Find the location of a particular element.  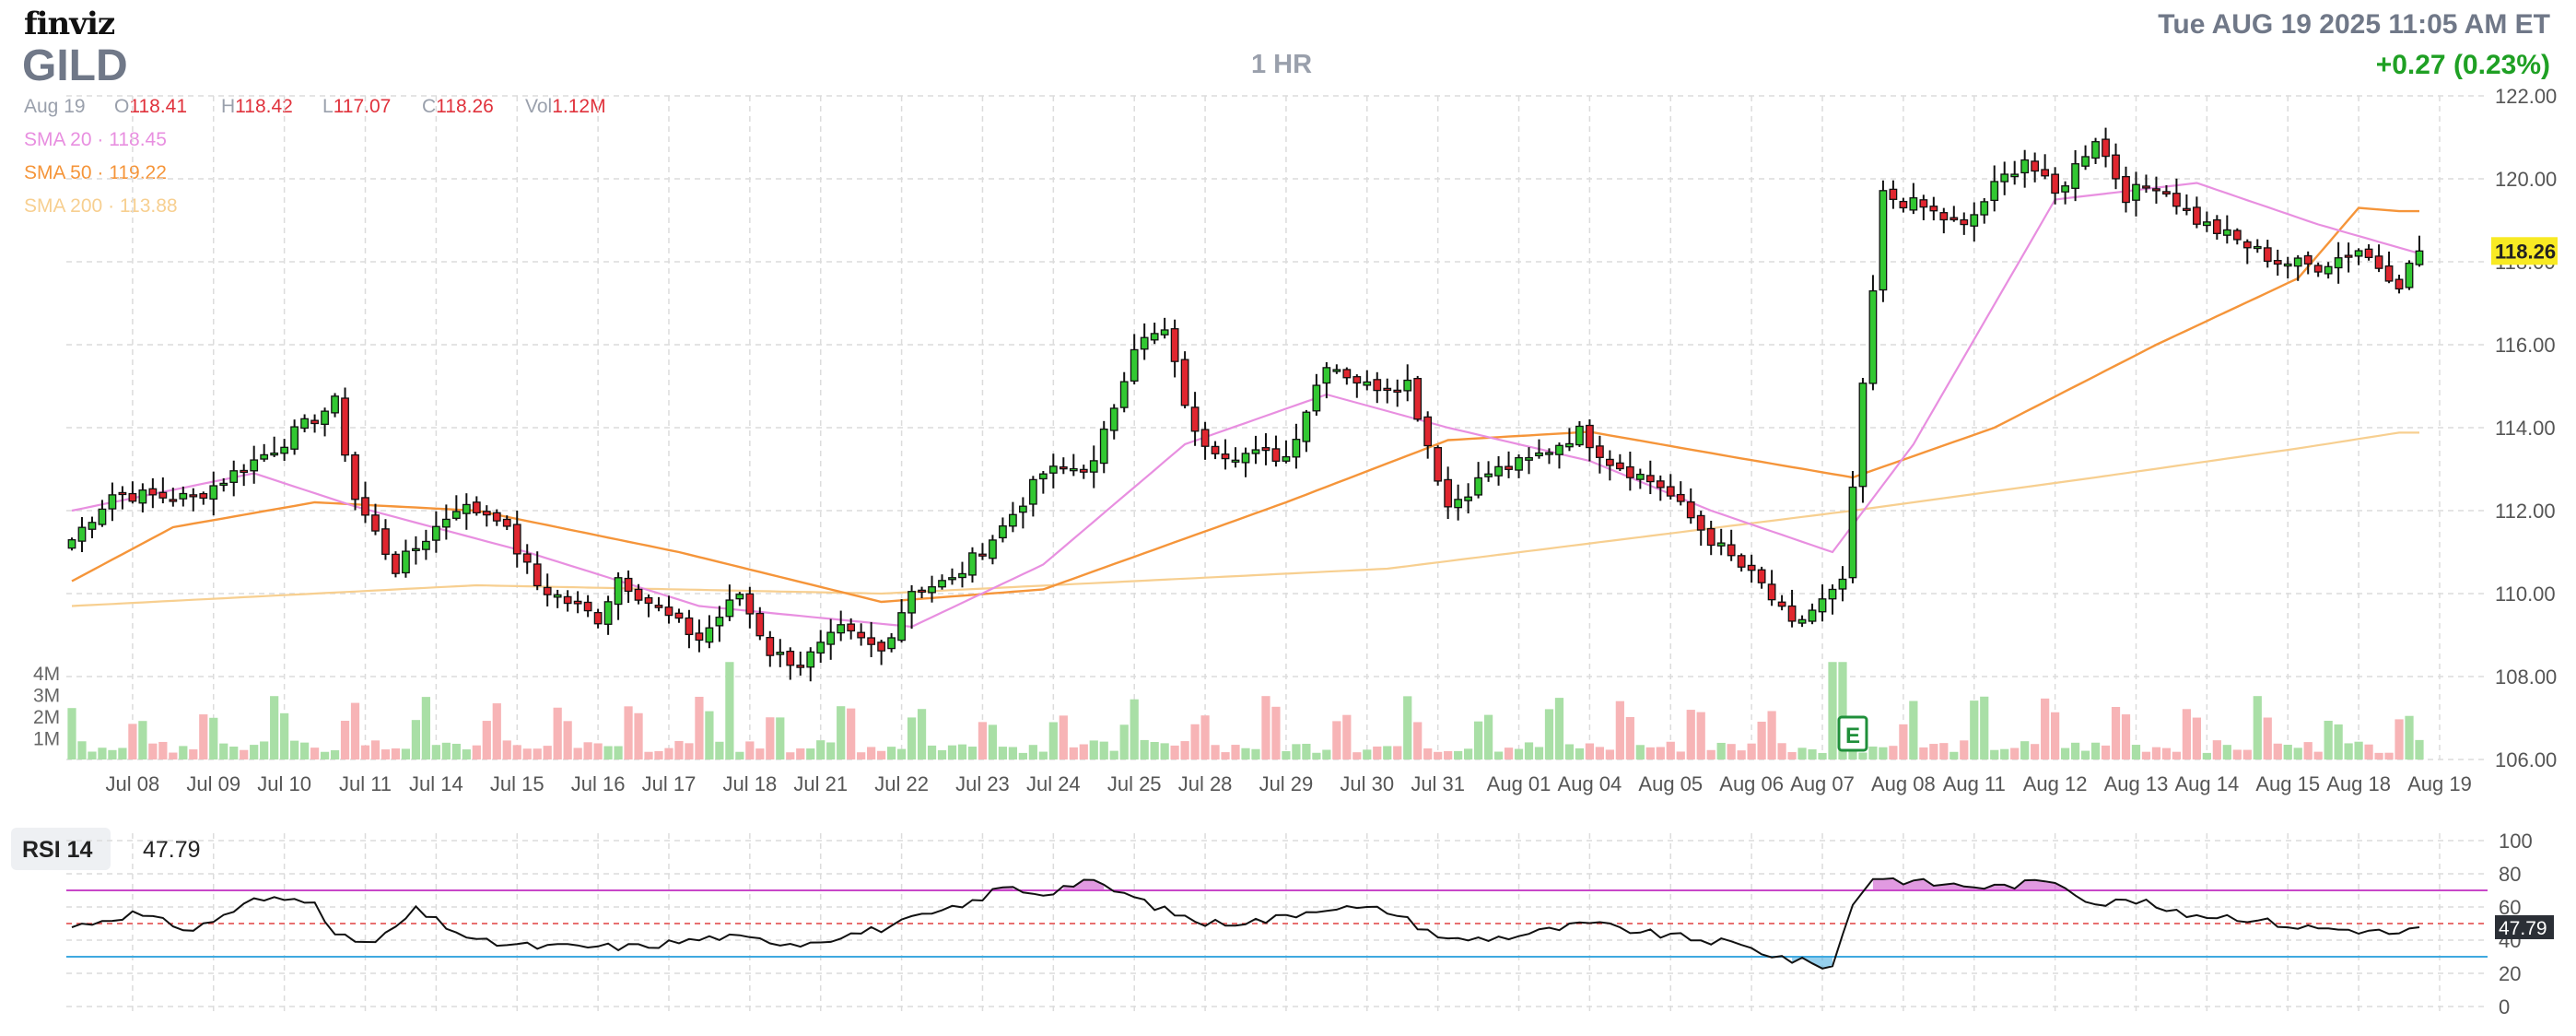

ohlc-open: O118.41 is located at coordinates (151, 107).